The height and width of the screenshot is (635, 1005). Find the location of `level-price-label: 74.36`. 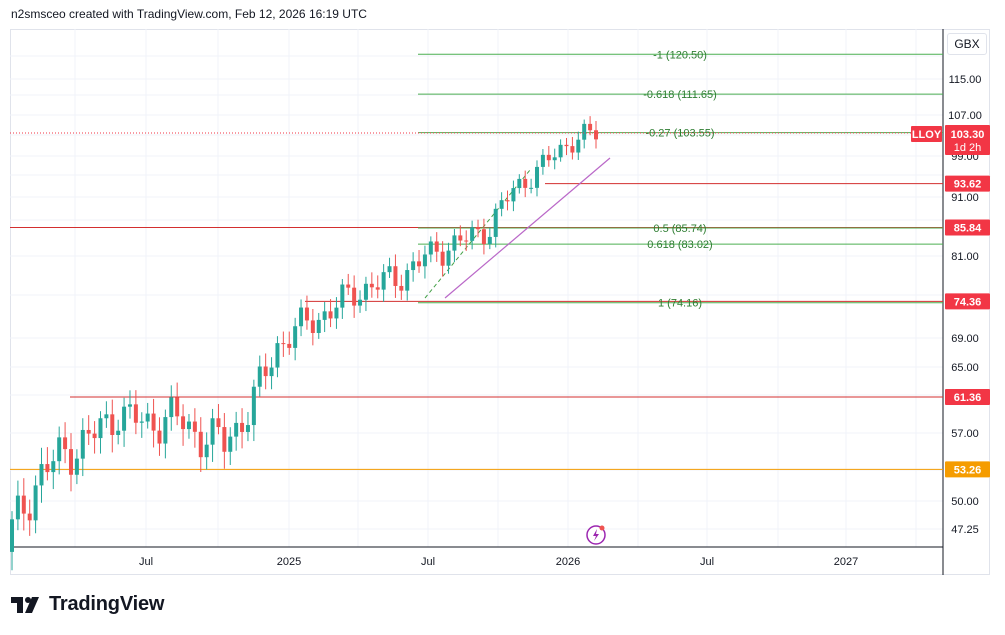

level-price-label: 74.36 is located at coordinates (968, 302).